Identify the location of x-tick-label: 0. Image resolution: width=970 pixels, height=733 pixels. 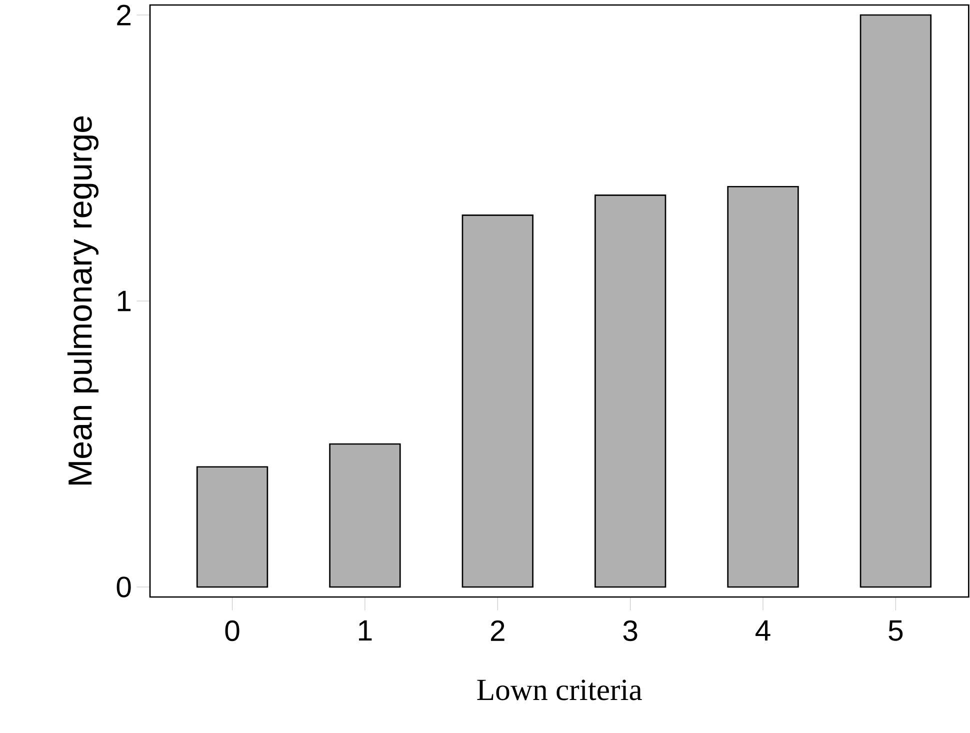
(232, 631).